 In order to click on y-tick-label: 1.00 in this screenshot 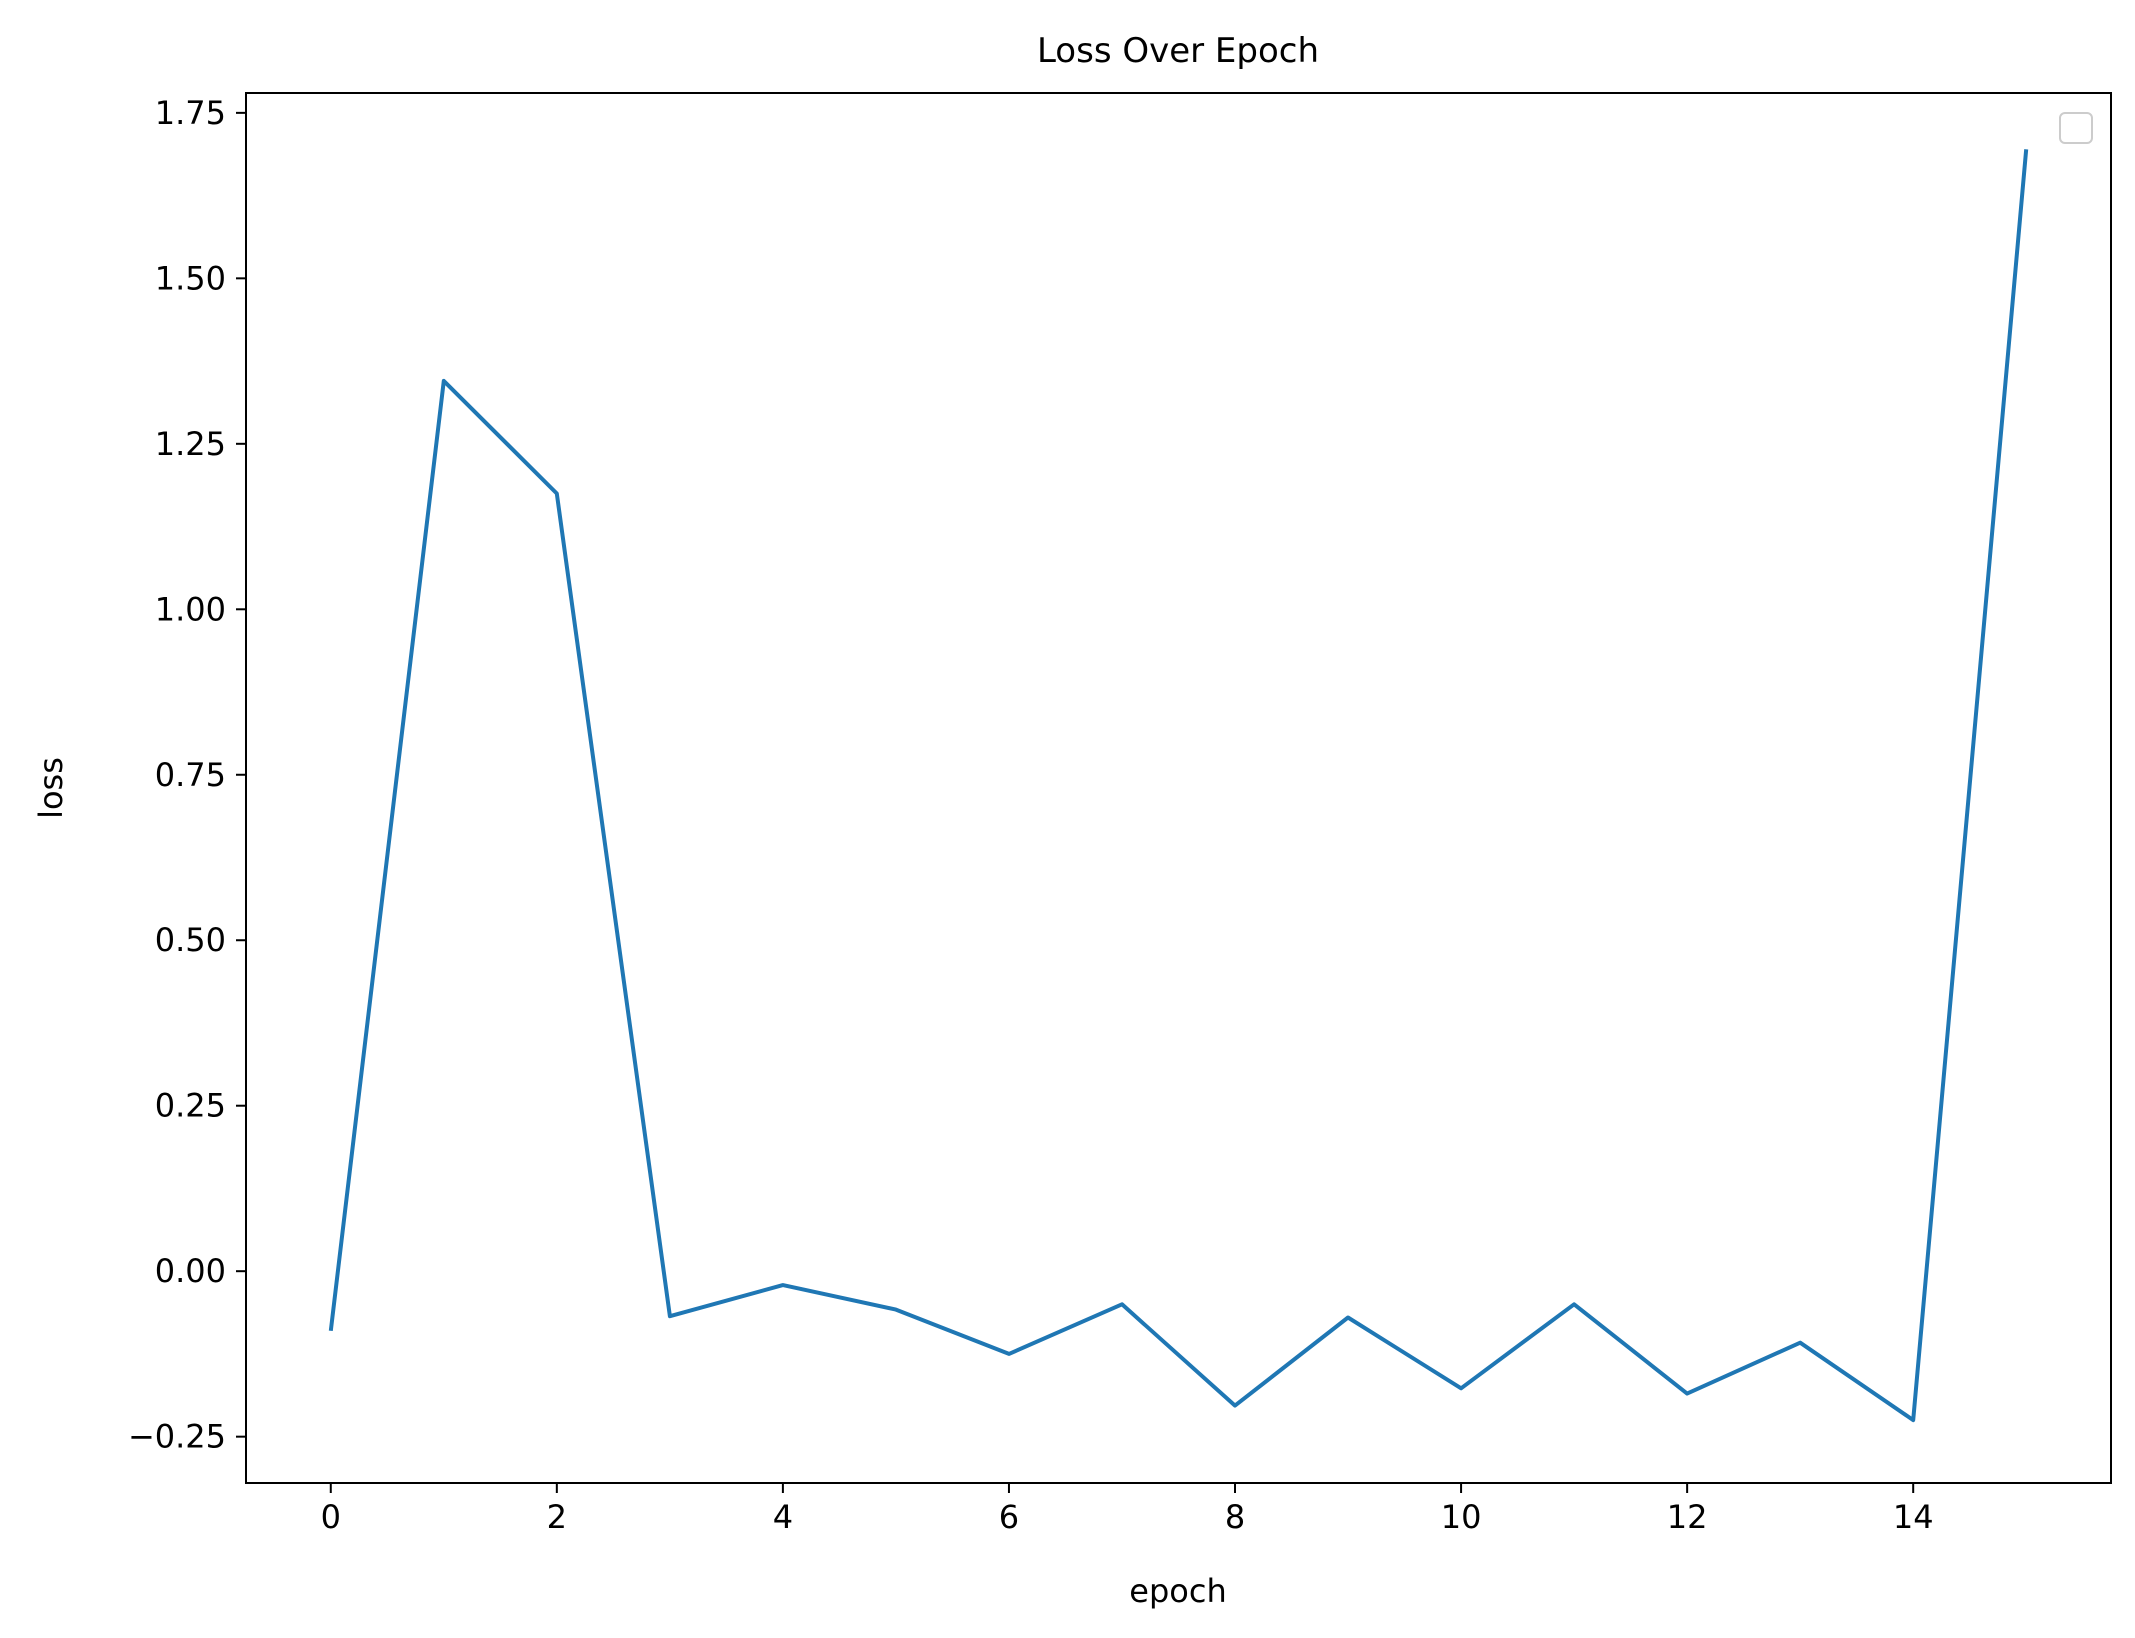, I will do `click(190, 609)`.